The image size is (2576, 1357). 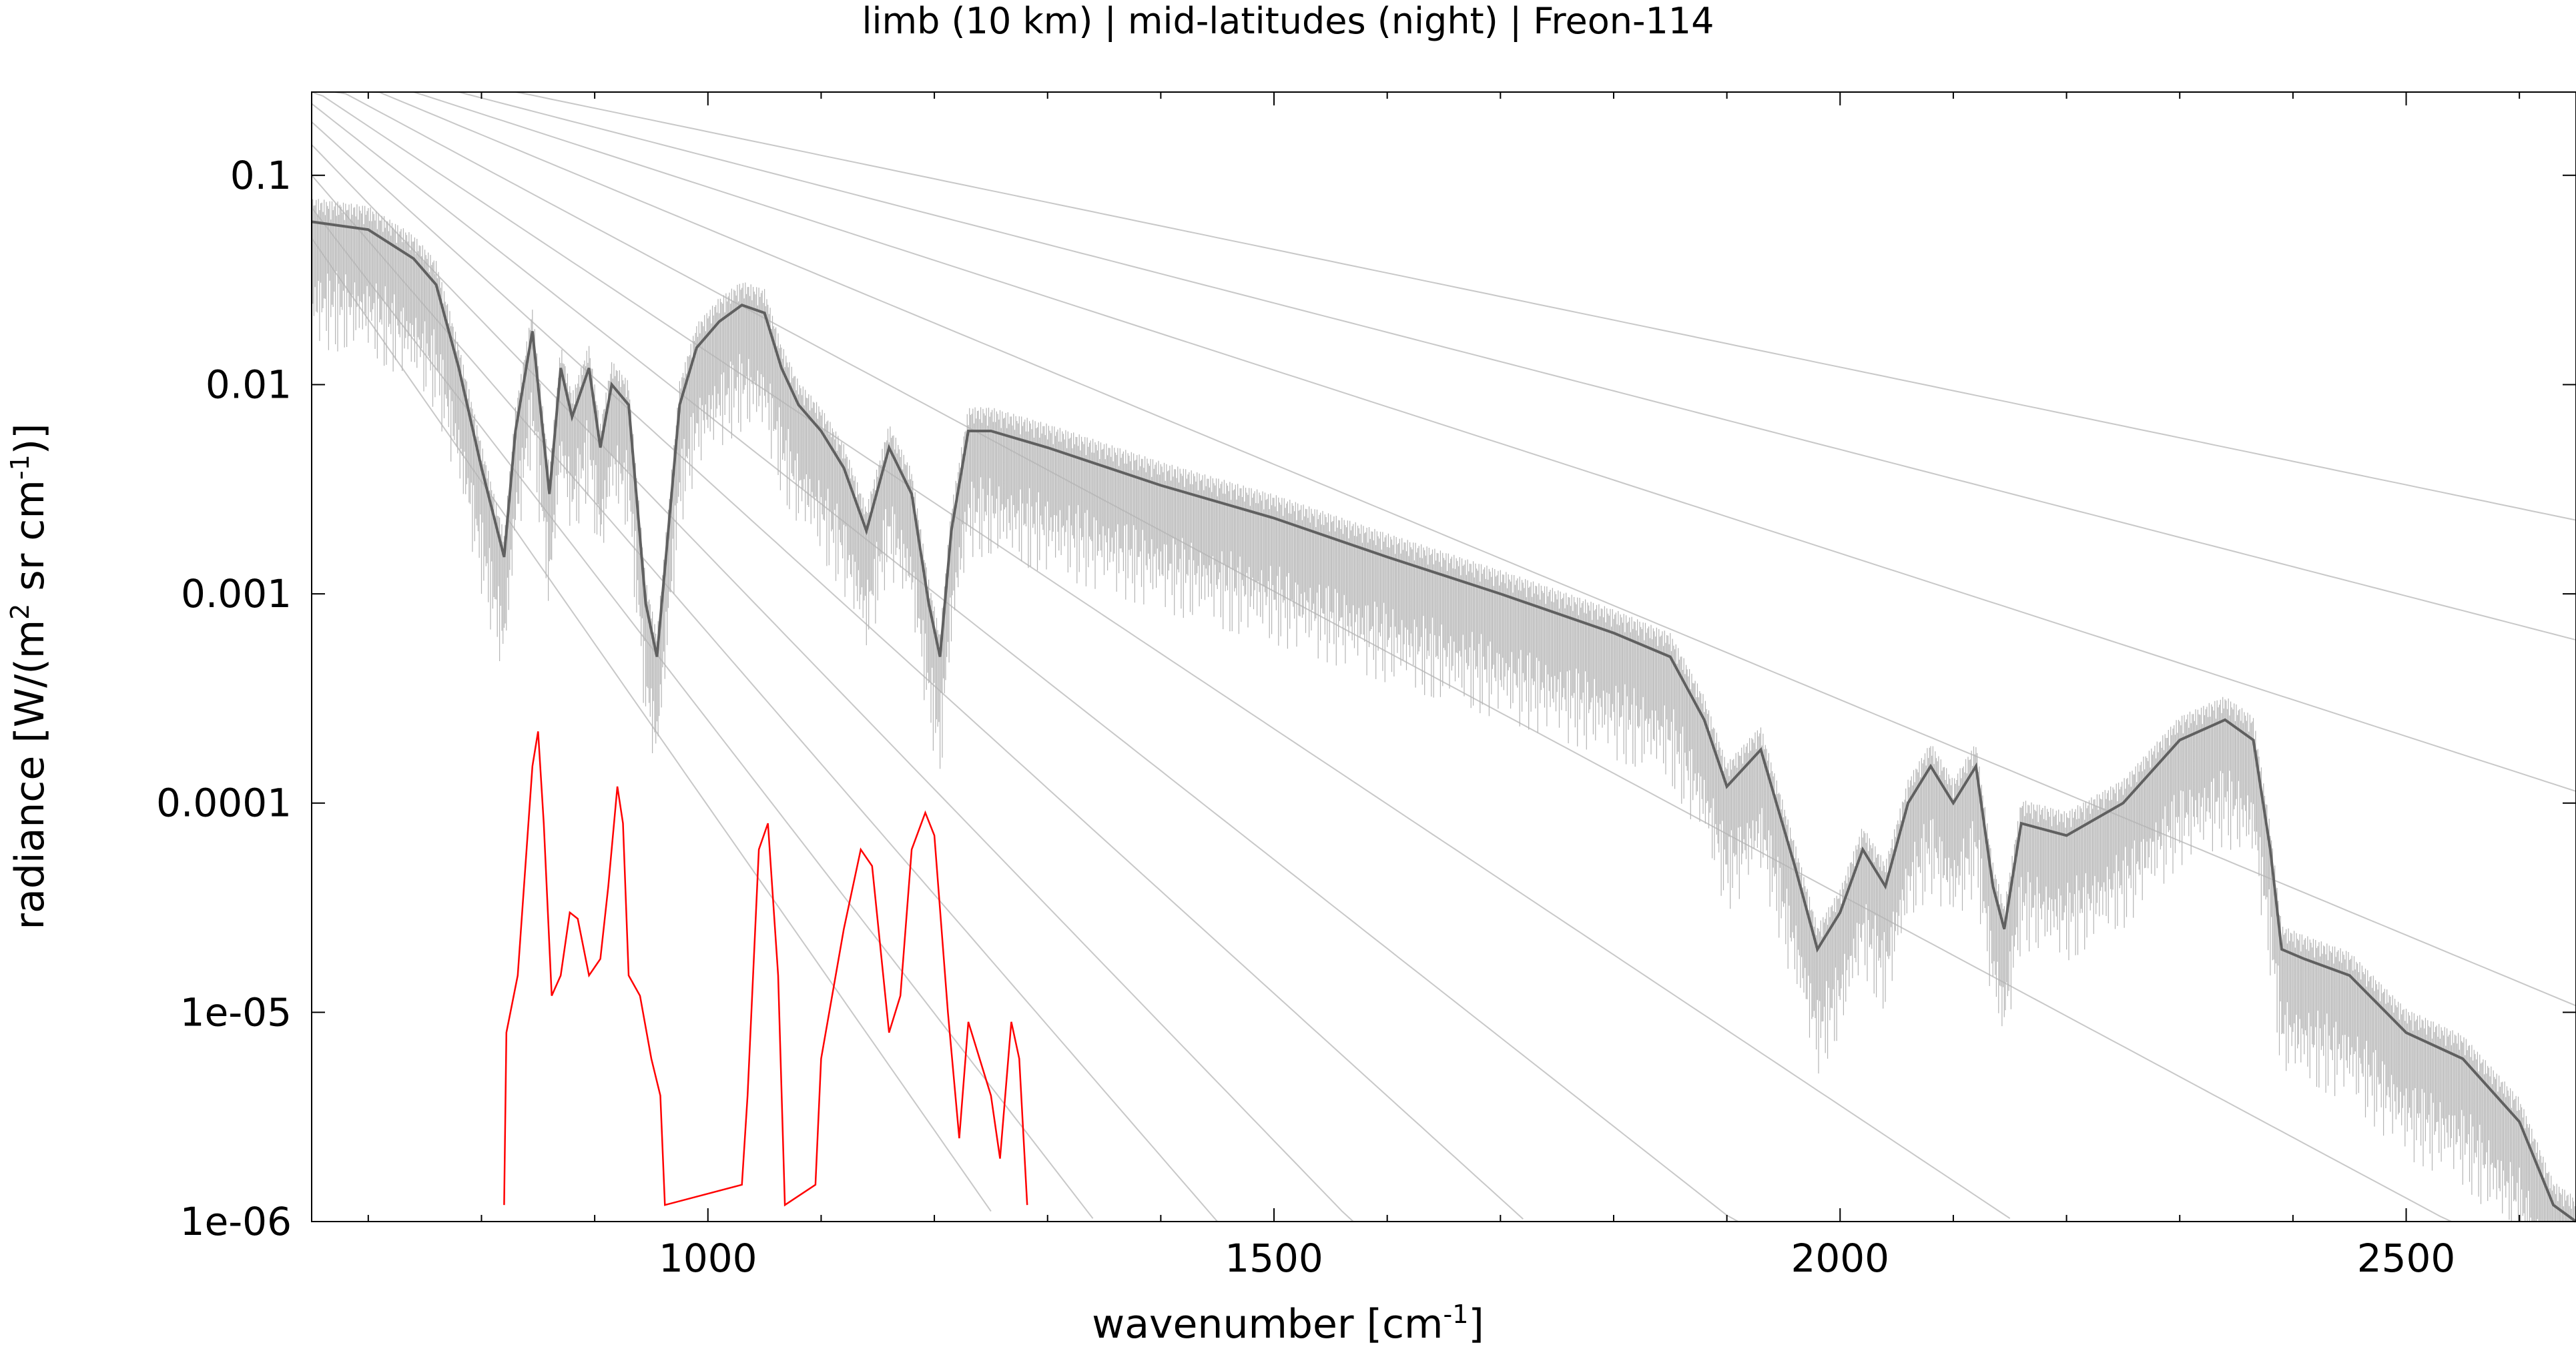 What do you see at coordinates (29, 676) in the screenshot?
I see `y-axis-label: radiance [W/(m2 sr cm-1)]` at bounding box center [29, 676].